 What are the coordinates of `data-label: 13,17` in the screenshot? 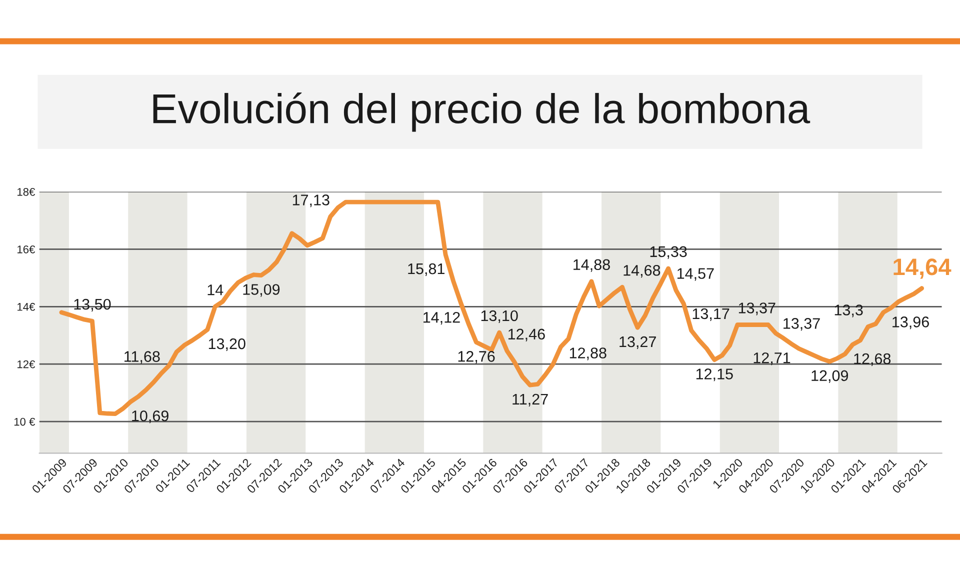 It's located at (711, 314).